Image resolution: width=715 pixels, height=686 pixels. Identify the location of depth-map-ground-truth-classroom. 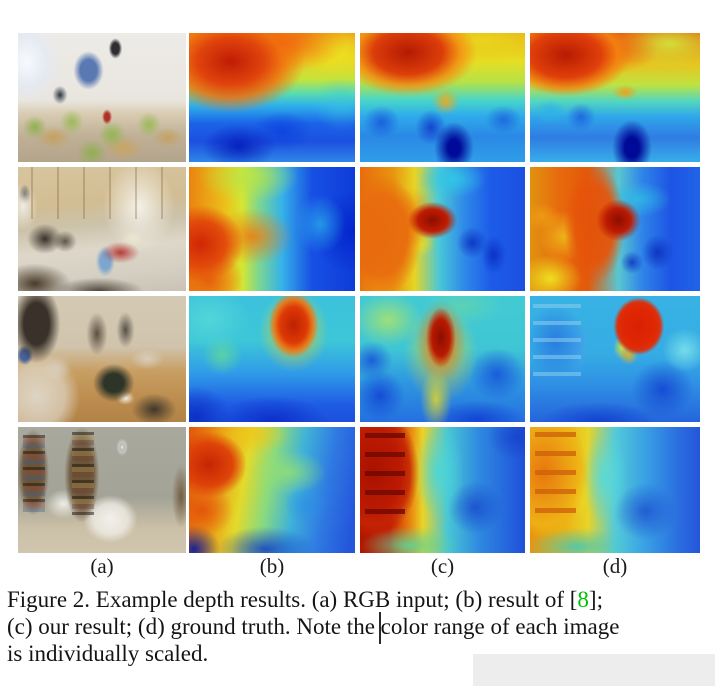
(615, 97).